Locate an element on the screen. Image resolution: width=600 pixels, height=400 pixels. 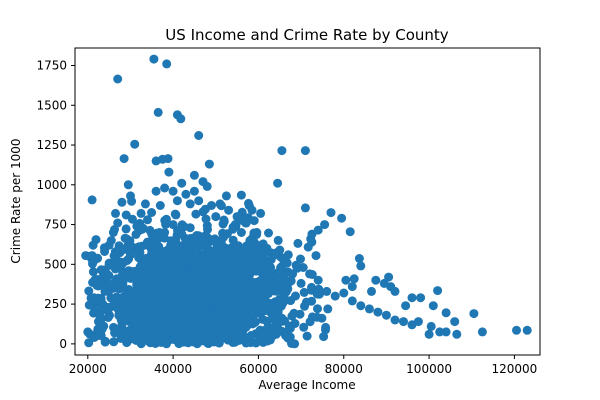
x-tick-label: 80000 is located at coordinates (344, 369).